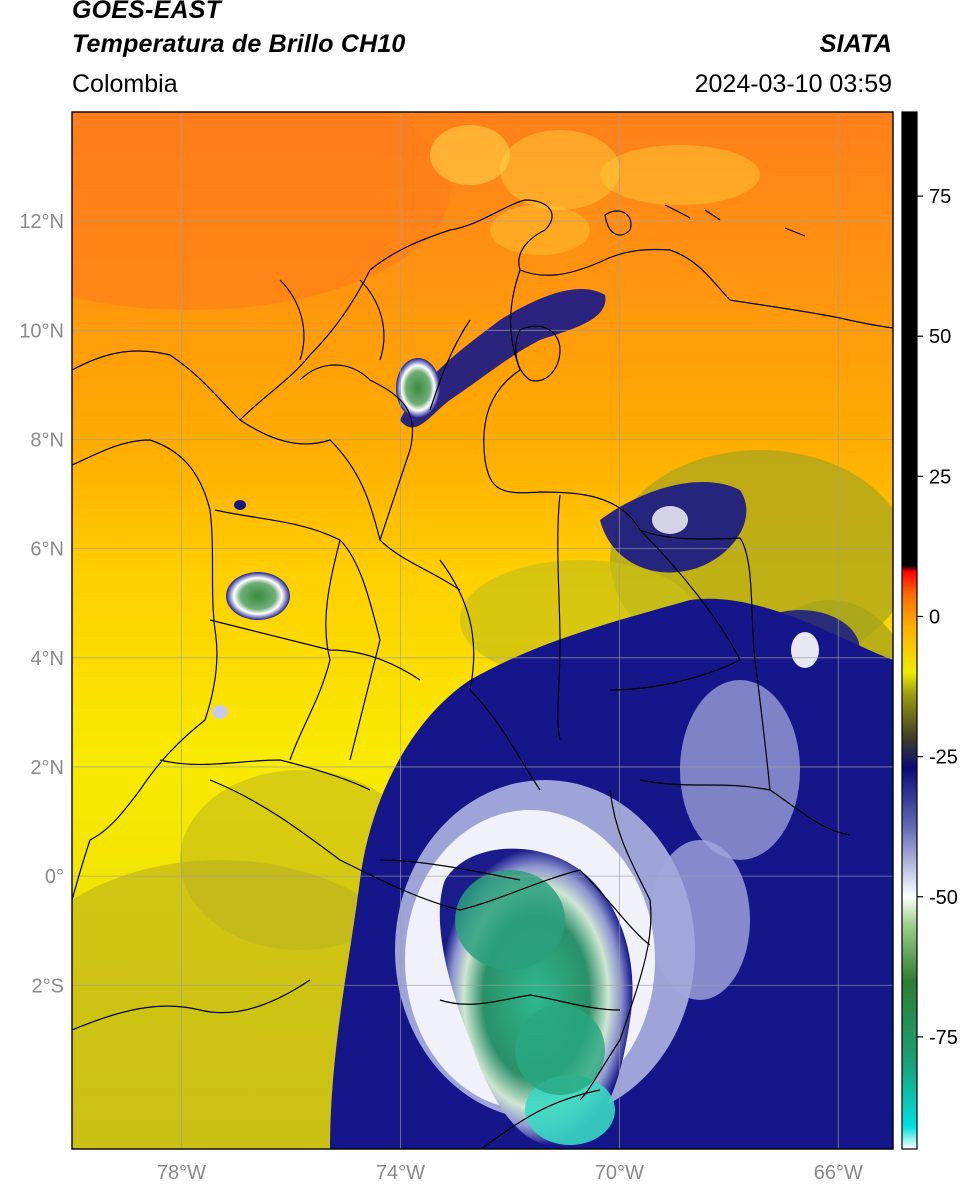 This screenshot has width=966, height=1190. I want to click on lat-tick-label: 4°N, so click(47, 659).